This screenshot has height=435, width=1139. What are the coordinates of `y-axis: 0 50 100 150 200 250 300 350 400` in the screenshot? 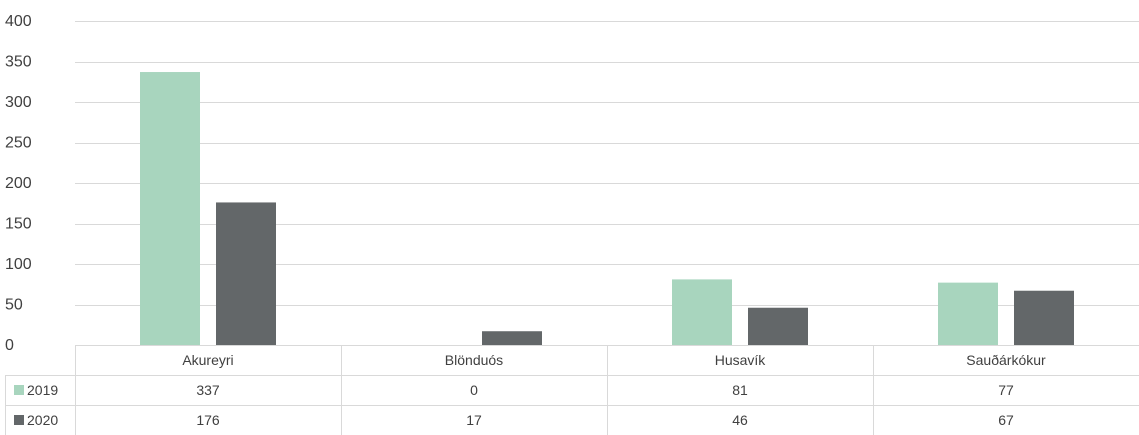 It's located at (18, 183).